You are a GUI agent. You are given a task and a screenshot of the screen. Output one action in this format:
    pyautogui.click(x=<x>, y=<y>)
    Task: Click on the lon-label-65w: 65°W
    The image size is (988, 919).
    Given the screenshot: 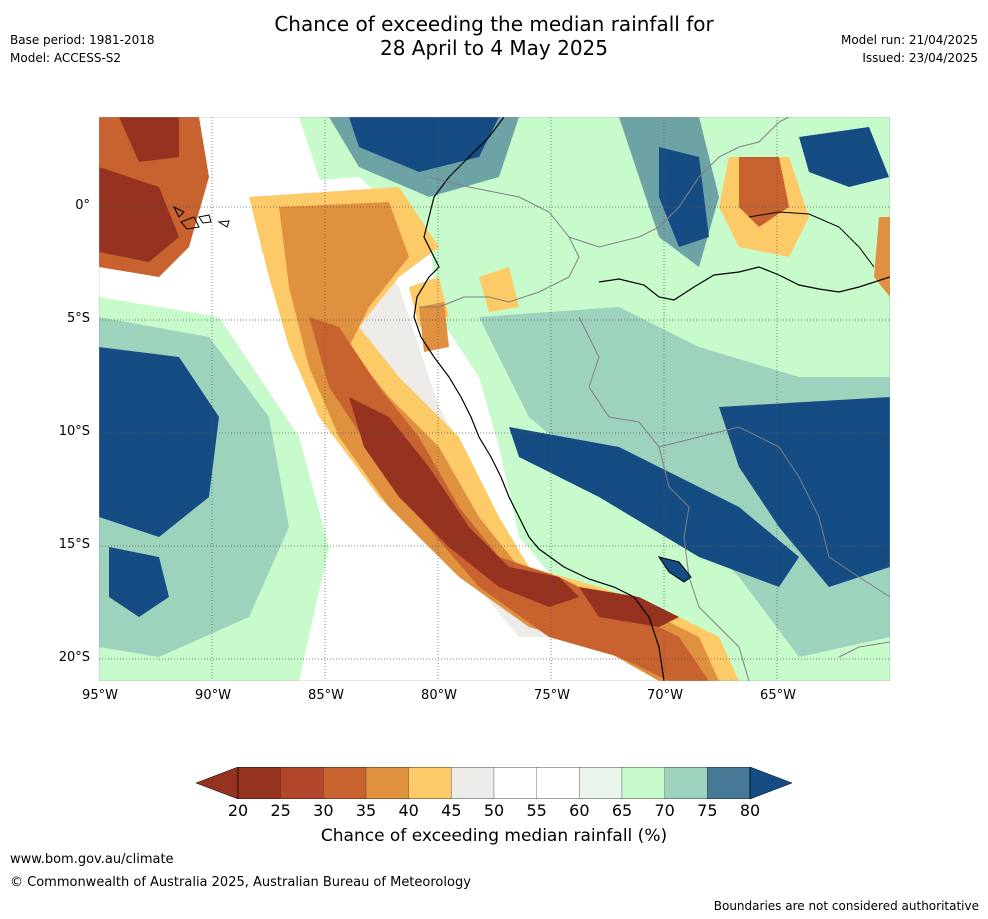 What is the action you would take?
    pyautogui.click(x=778, y=695)
    